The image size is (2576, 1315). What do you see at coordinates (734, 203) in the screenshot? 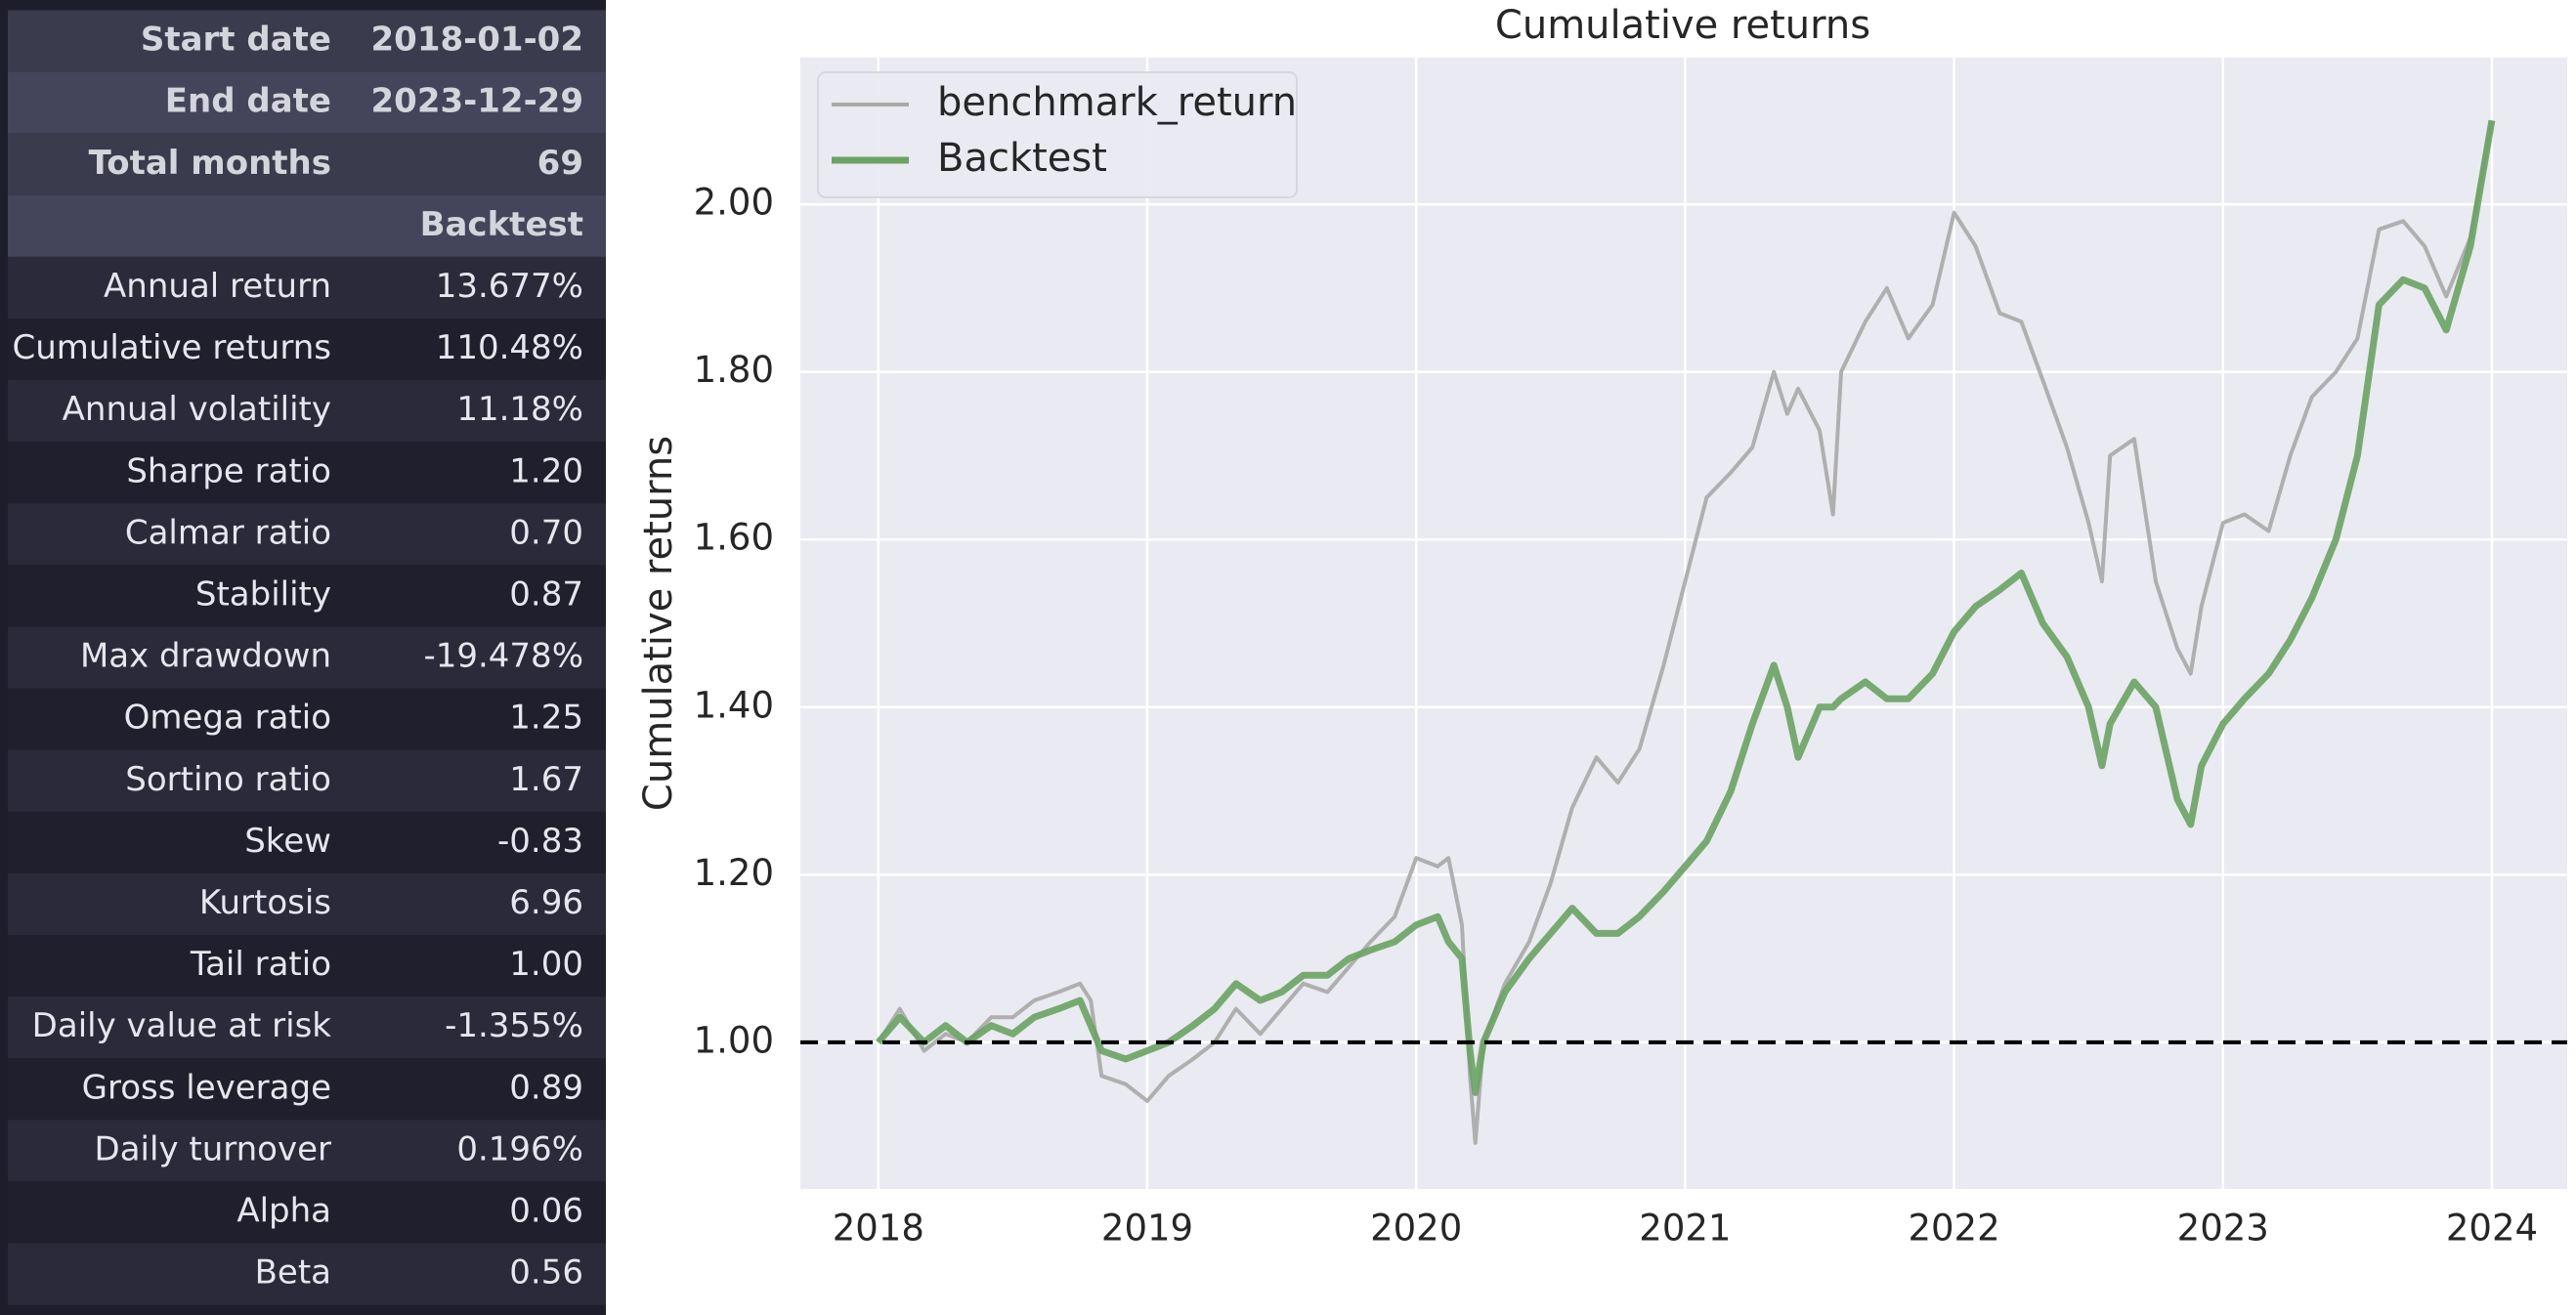
I see `y-tick-label: 2.00` at bounding box center [734, 203].